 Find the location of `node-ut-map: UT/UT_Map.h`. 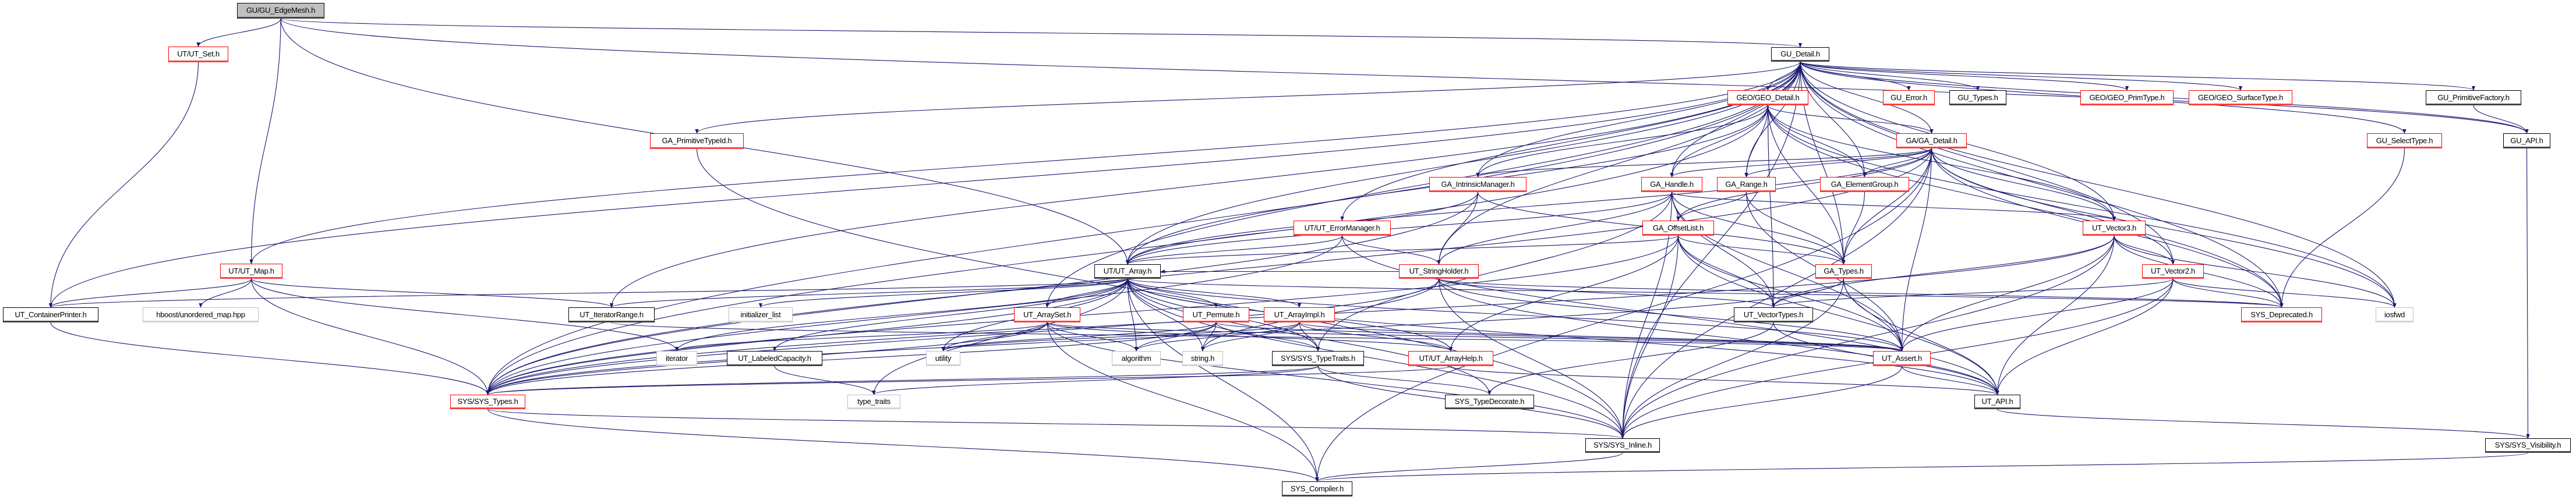

node-ut-map: UT/UT_Map.h is located at coordinates (251, 272).